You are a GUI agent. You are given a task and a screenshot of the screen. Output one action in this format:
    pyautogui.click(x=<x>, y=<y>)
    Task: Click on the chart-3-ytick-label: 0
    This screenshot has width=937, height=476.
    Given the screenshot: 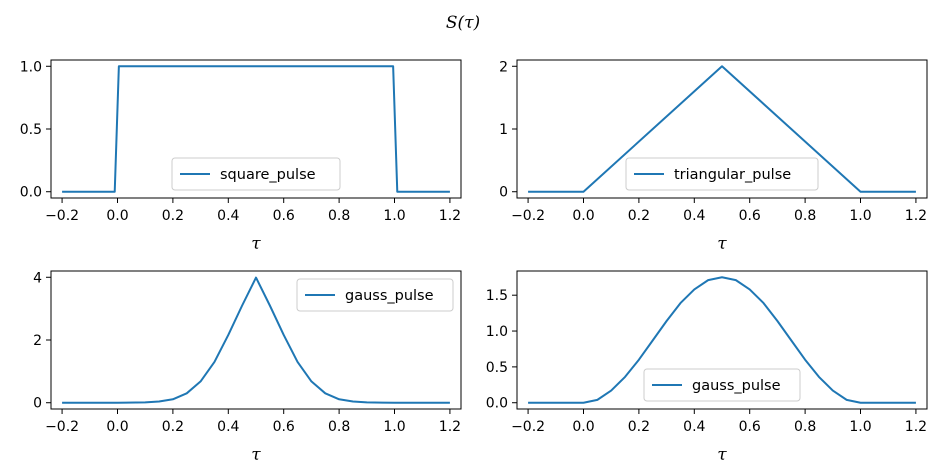 What is the action you would take?
    pyautogui.click(x=37, y=404)
    